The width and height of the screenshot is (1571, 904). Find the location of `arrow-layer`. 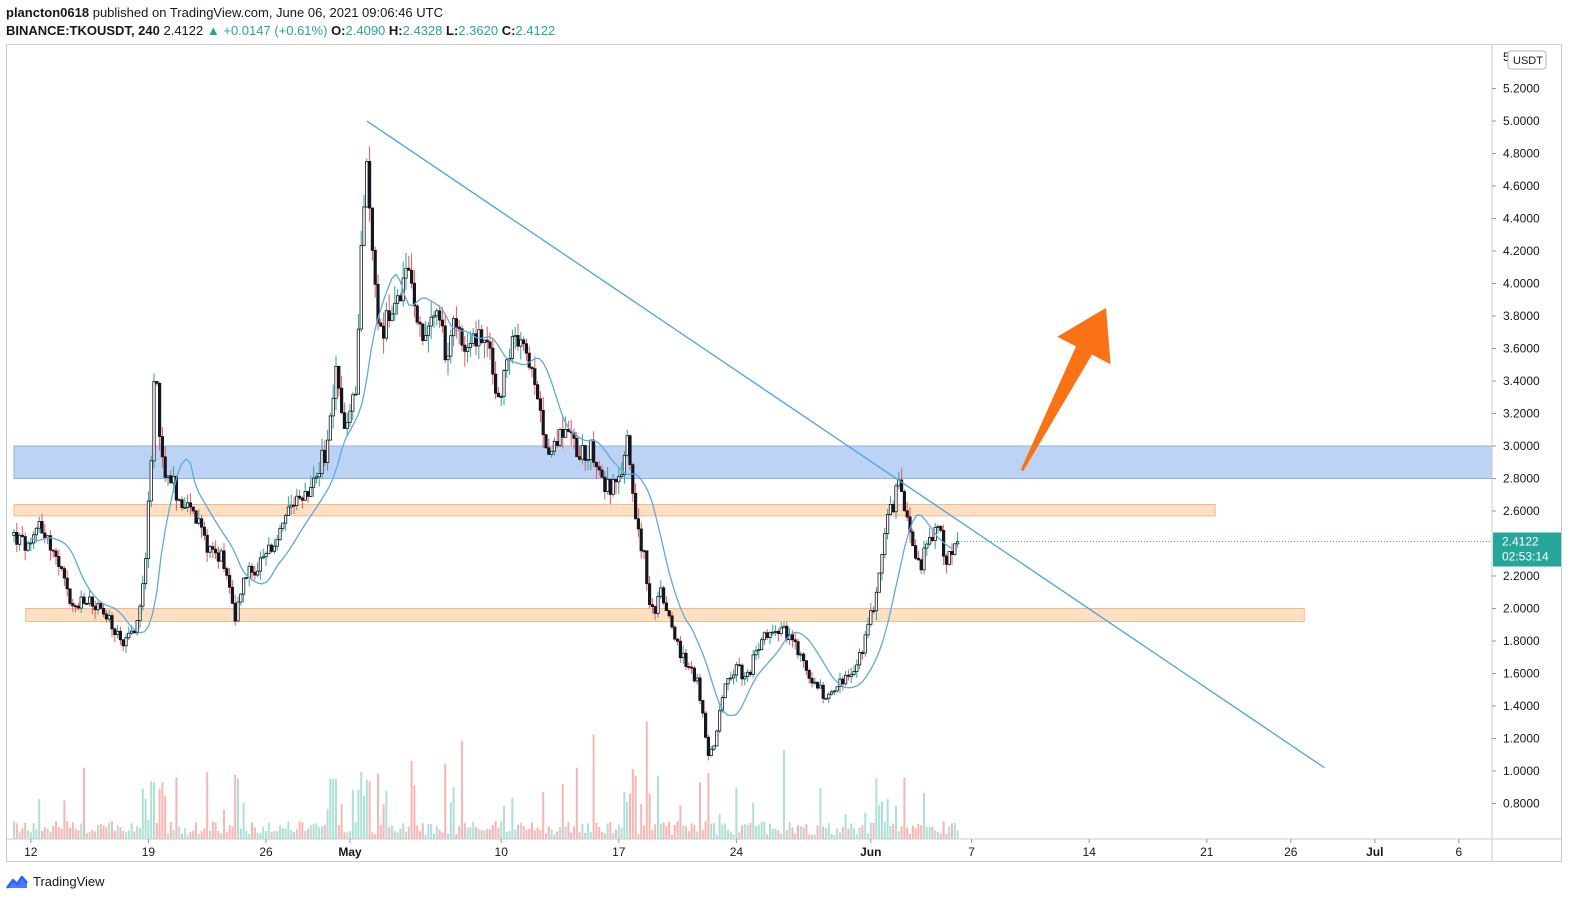

arrow-layer is located at coordinates (1065, 389).